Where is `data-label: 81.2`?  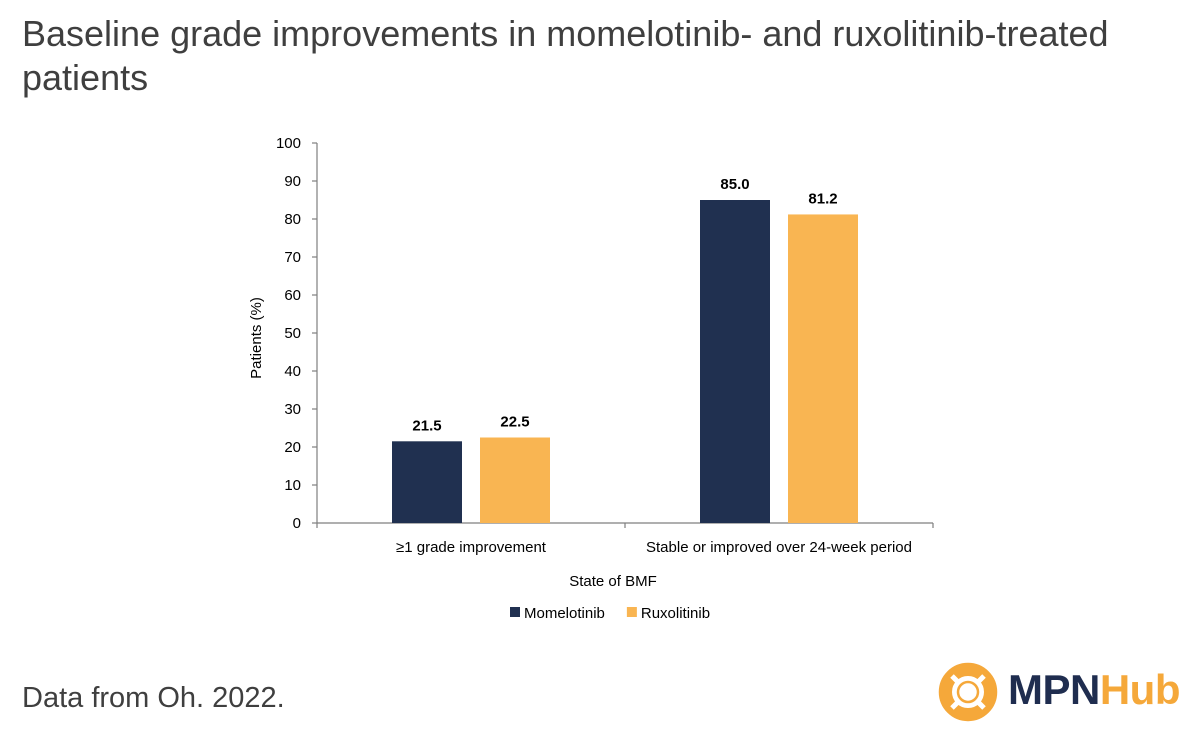 data-label: 81.2 is located at coordinates (822, 198).